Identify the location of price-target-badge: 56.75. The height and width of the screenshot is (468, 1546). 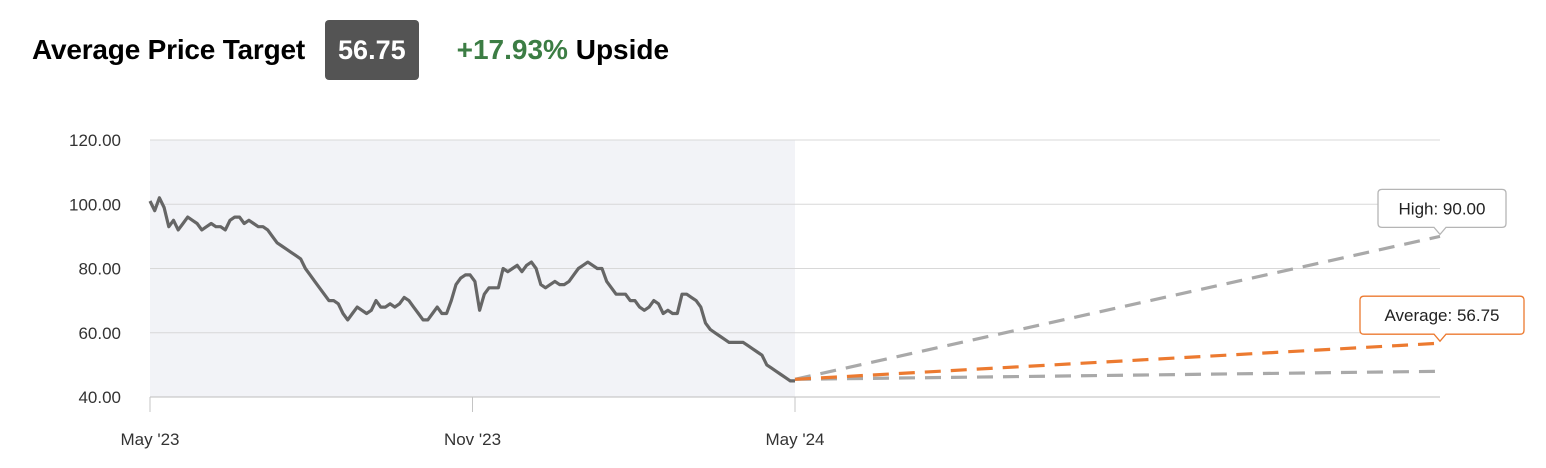
(372, 50).